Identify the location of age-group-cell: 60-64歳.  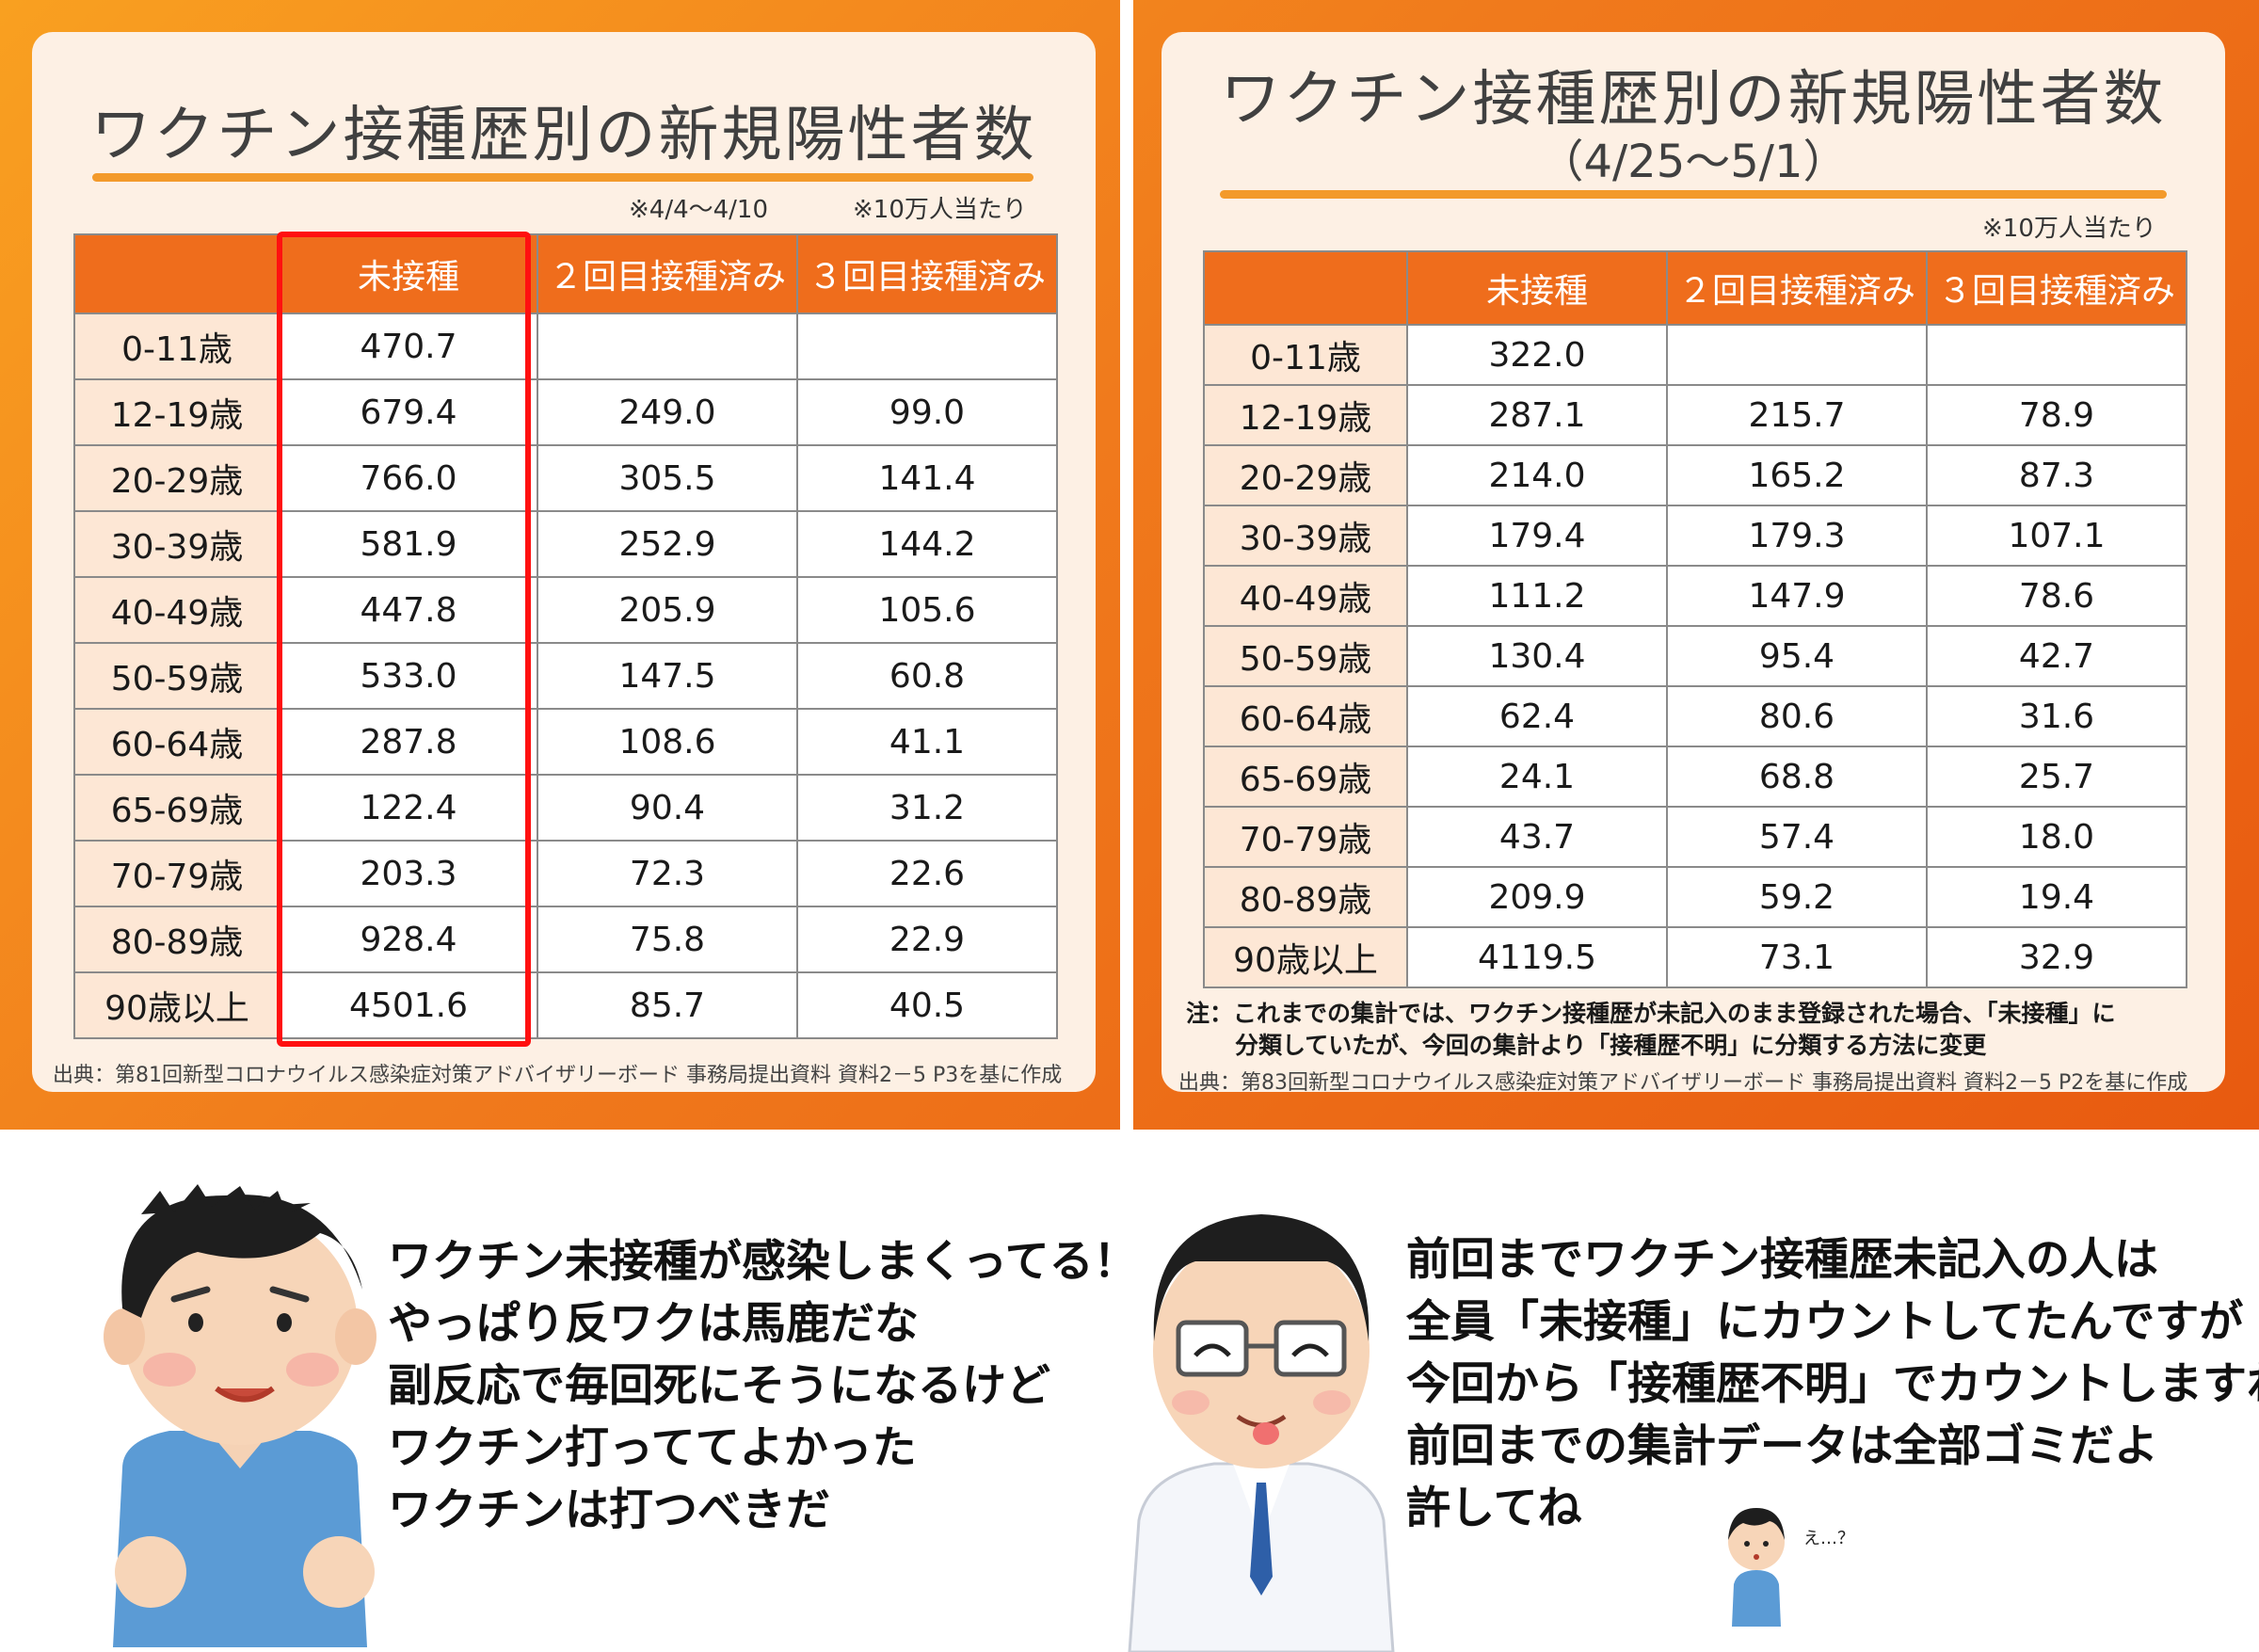
(176, 742).